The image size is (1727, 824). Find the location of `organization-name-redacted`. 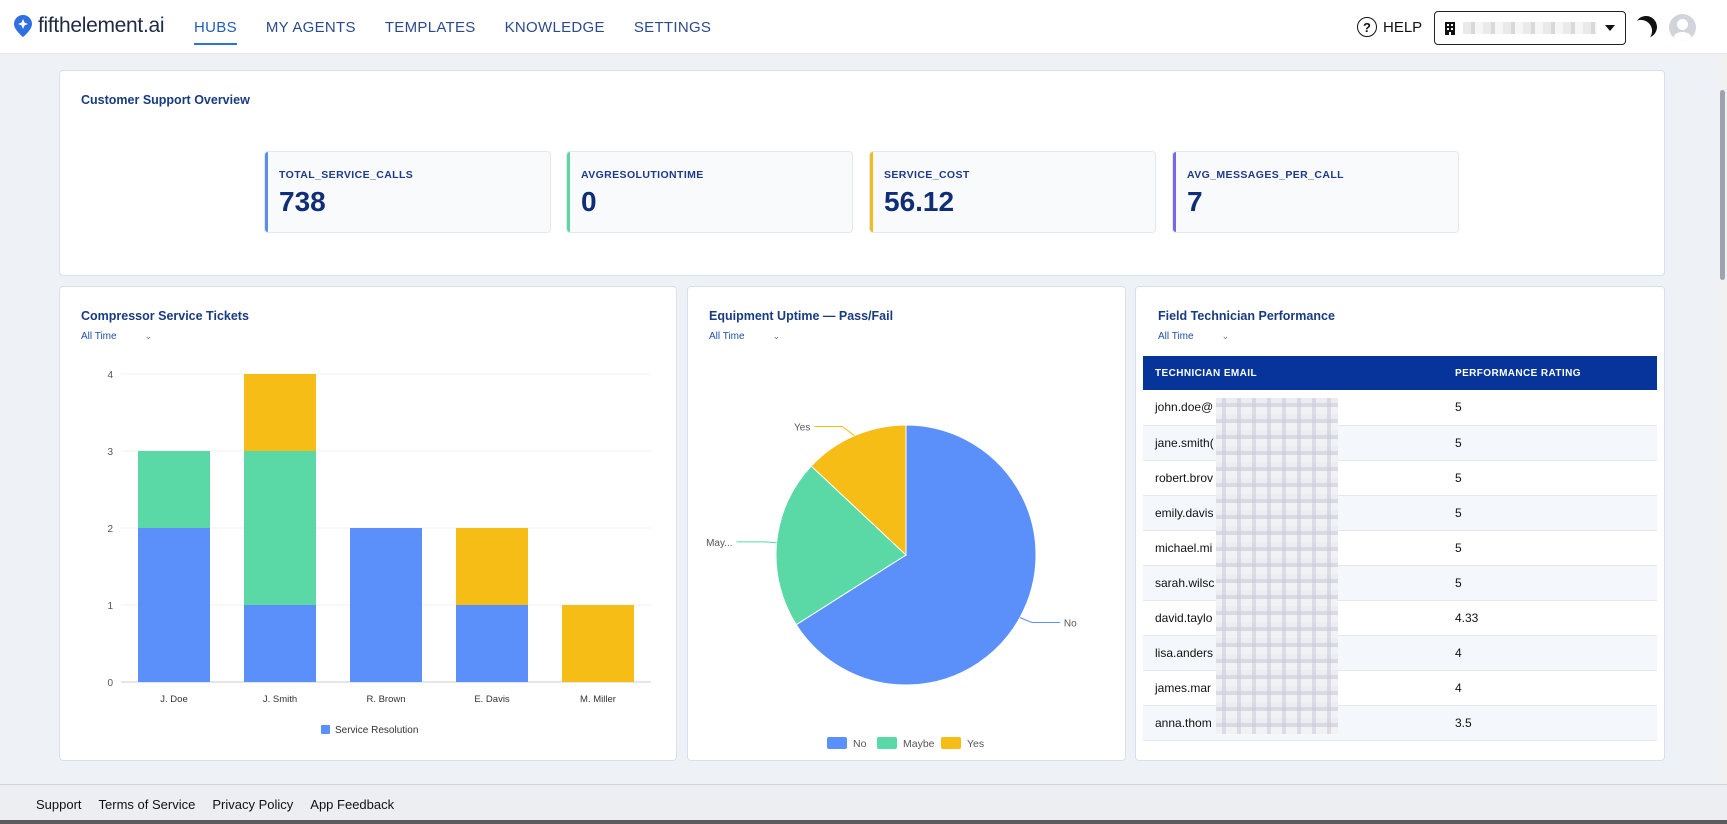

organization-name-redacted is located at coordinates (1530, 28).